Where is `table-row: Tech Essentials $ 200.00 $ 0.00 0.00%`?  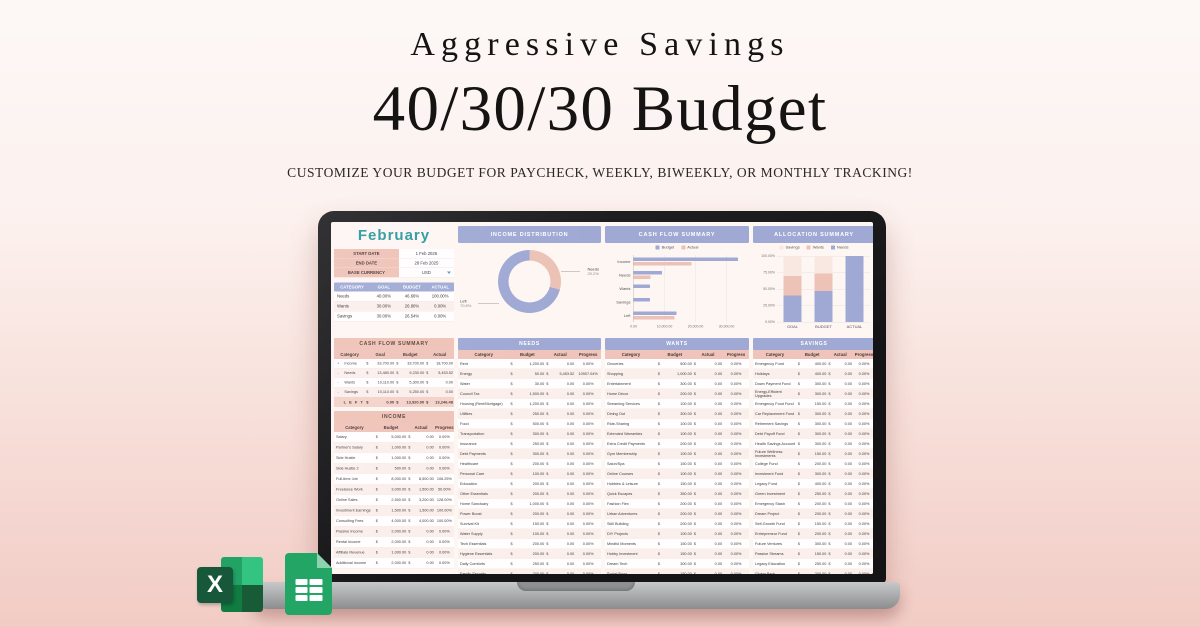 table-row: Tech Essentials $ 200.00 $ 0.00 0.00% is located at coordinates (529, 544).